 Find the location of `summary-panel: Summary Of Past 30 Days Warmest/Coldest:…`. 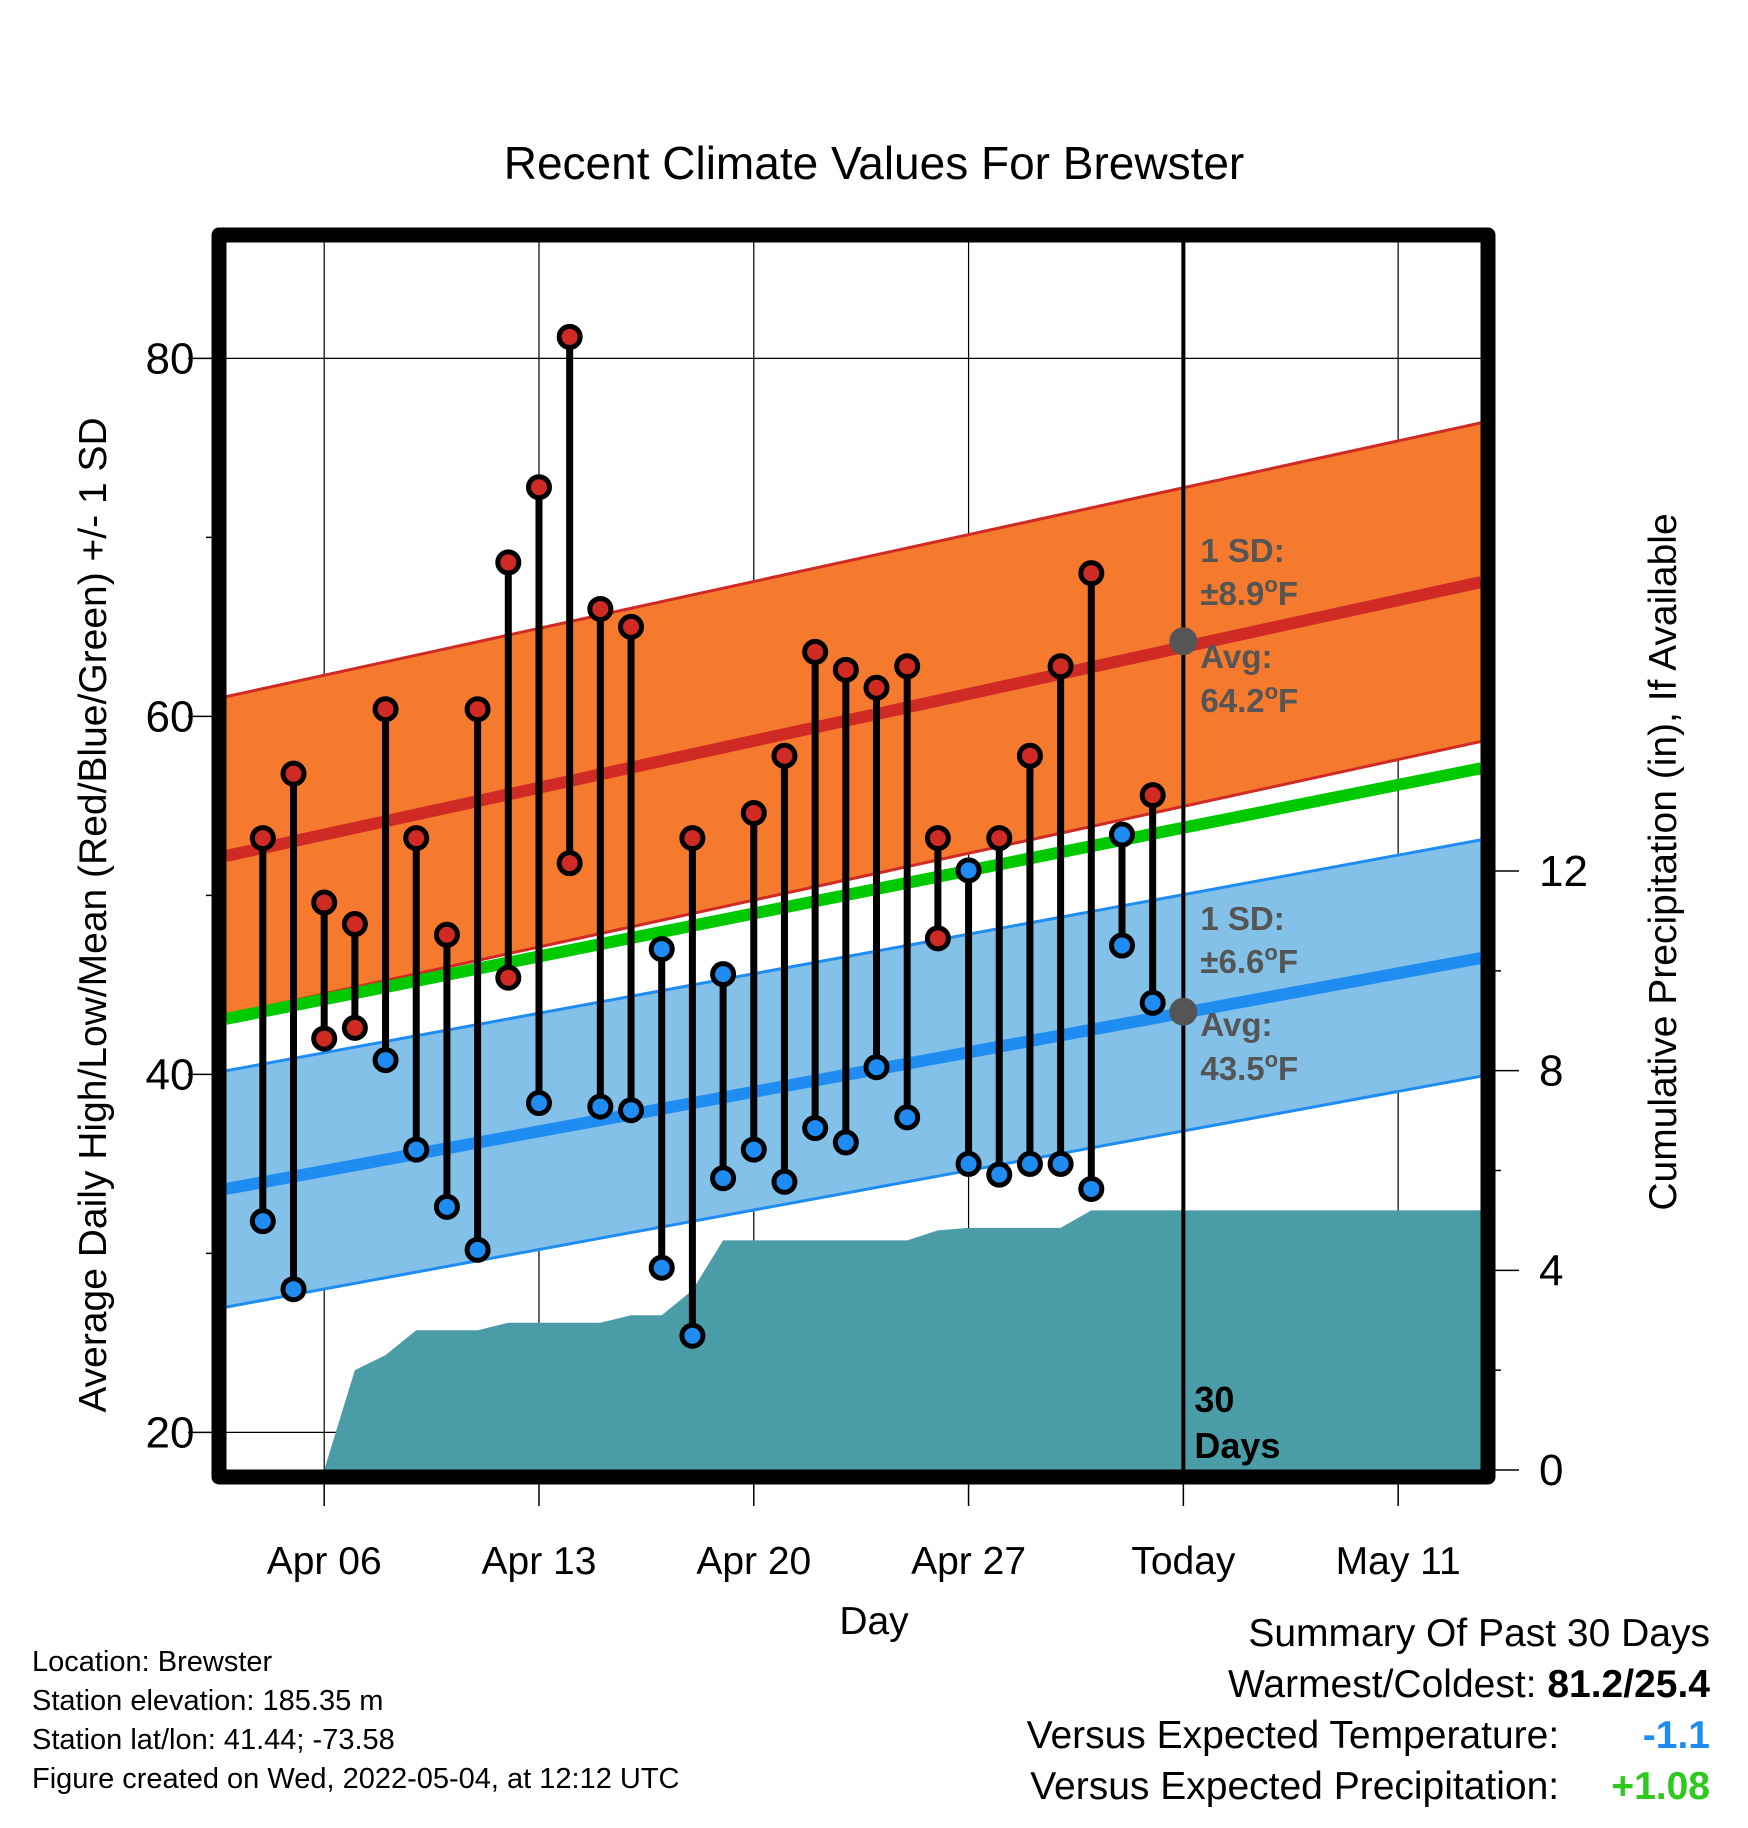

summary-panel: Summary Of Past 30 Days Warmest/Coldest:… is located at coordinates (1368, 1710).